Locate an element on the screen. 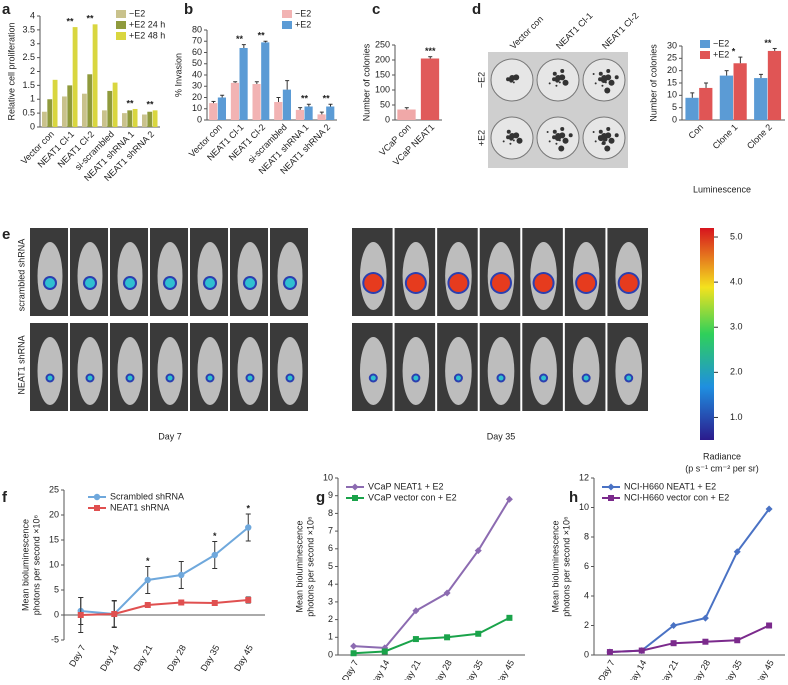  y-tick-label: 7 is located at coordinates (330, 530).